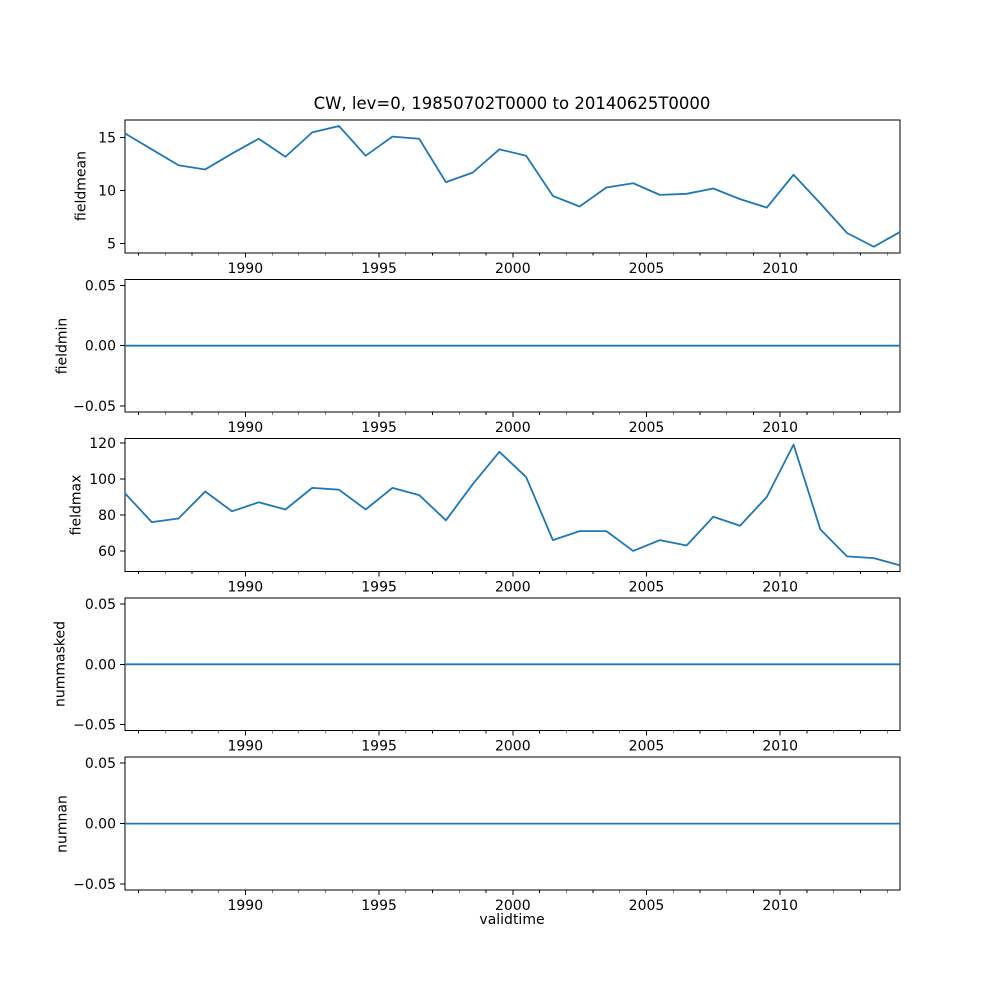 The image size is (1000, 1000). I want to click on subplot-fieldmax: 1990 1995 2000 2005 2010 60 80 100 120, so click(495, 515).